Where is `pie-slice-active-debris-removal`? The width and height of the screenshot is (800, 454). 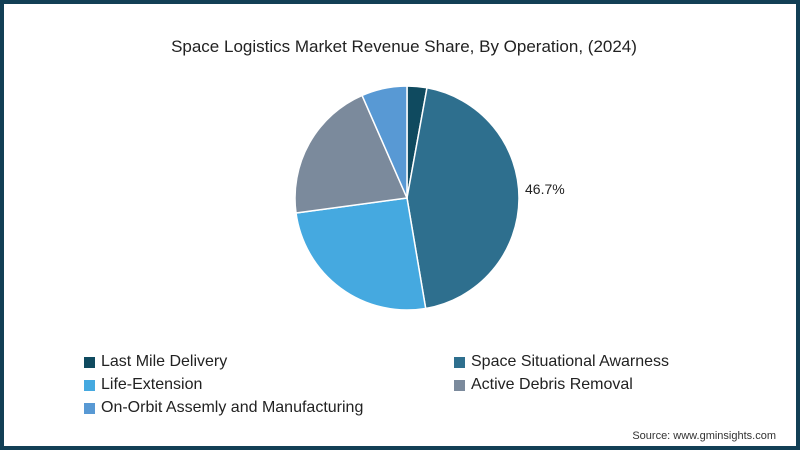
pie-slice-active-debris-removal is located at coordinates (351, 154).